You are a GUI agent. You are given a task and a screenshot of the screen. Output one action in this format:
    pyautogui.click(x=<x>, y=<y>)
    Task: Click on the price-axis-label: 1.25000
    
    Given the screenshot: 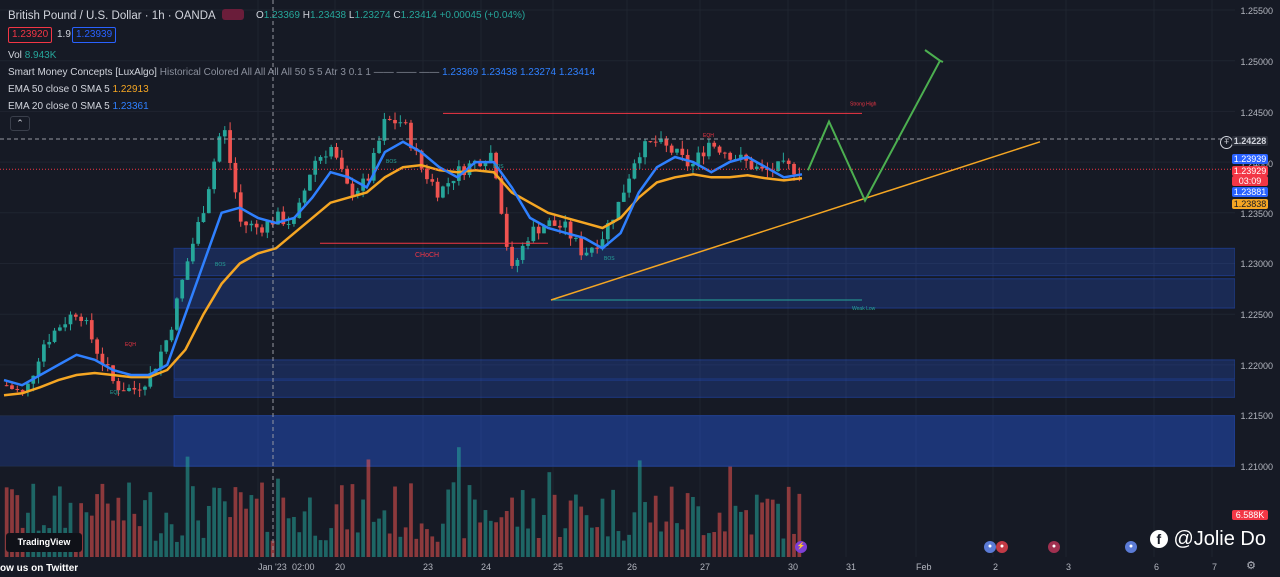 What is the action you would take?
    pyautogui.click(x=1256, y=62)
    